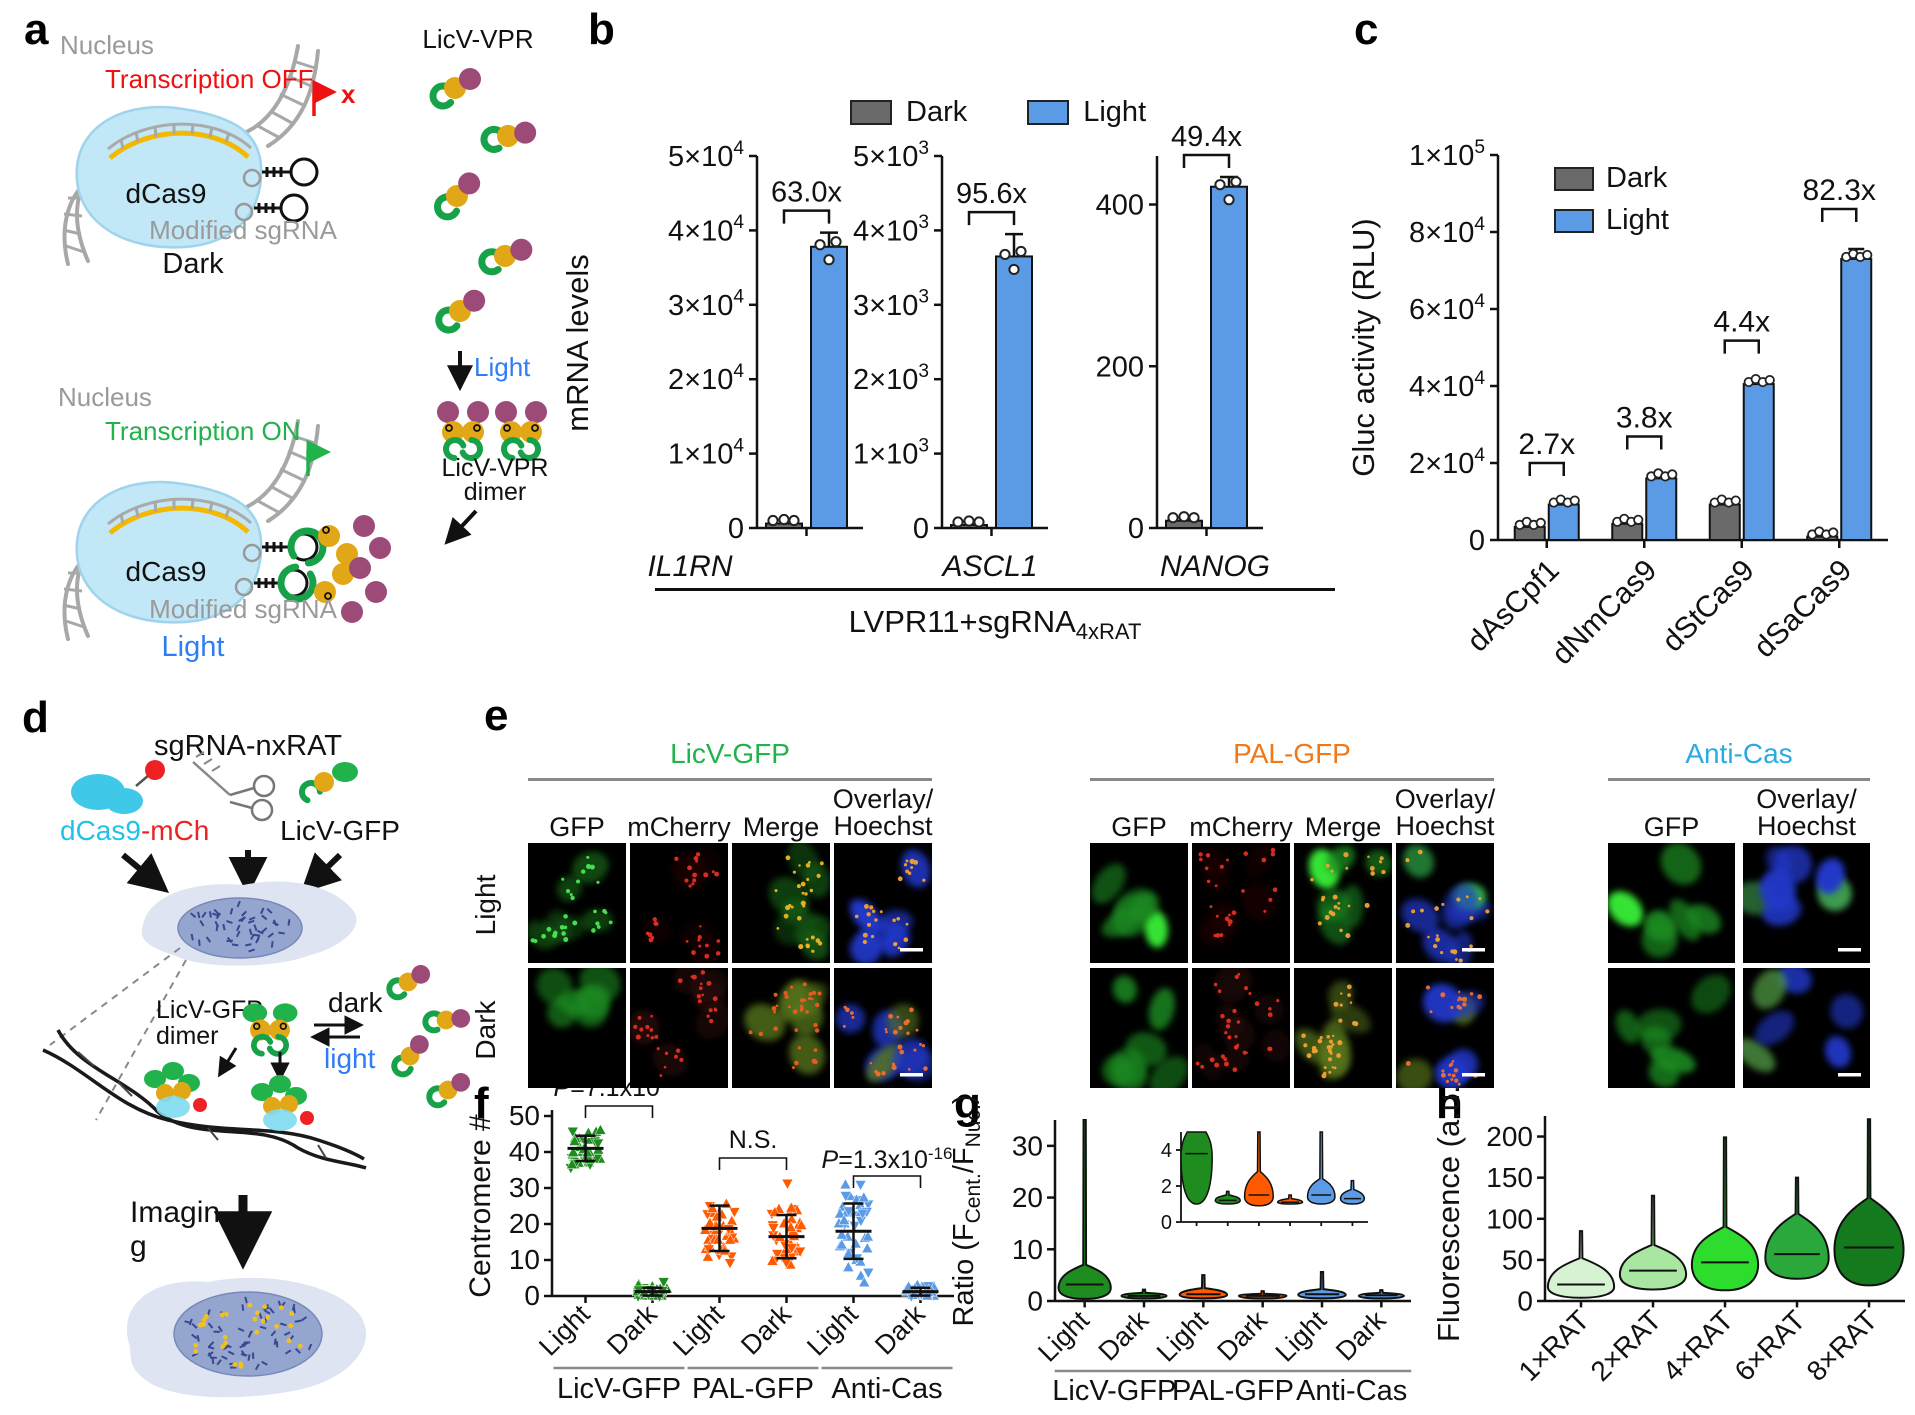  What do you see at coordinates (1581, 1264) in the screenshot?
I see `violin-1×RAT` at bounding box center [1581, 1264].